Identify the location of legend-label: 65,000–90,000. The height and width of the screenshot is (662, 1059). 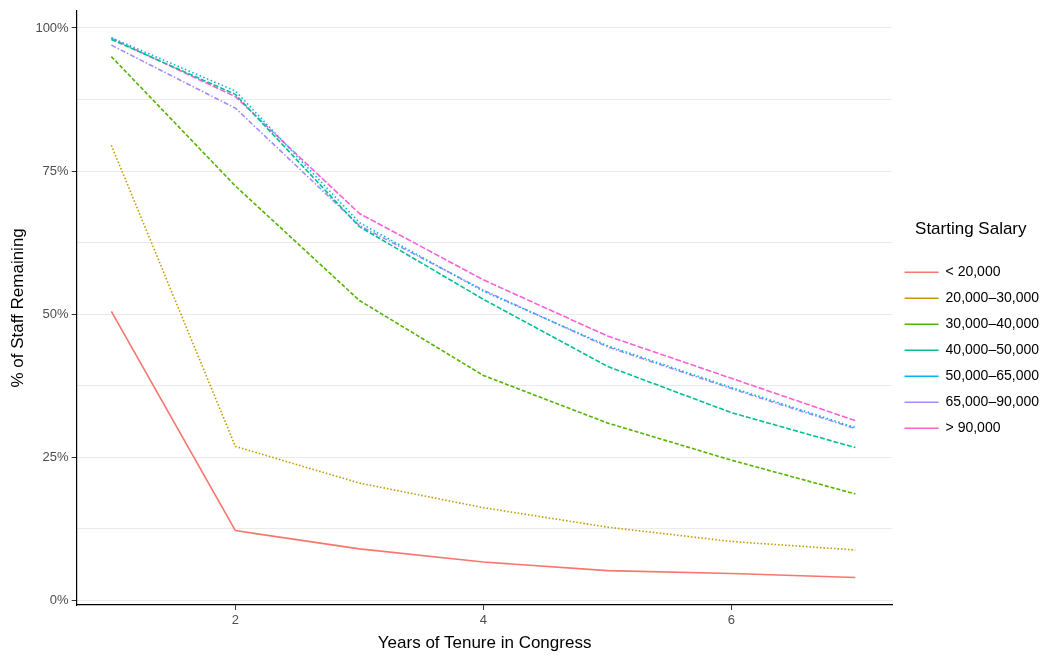
(992, 401).